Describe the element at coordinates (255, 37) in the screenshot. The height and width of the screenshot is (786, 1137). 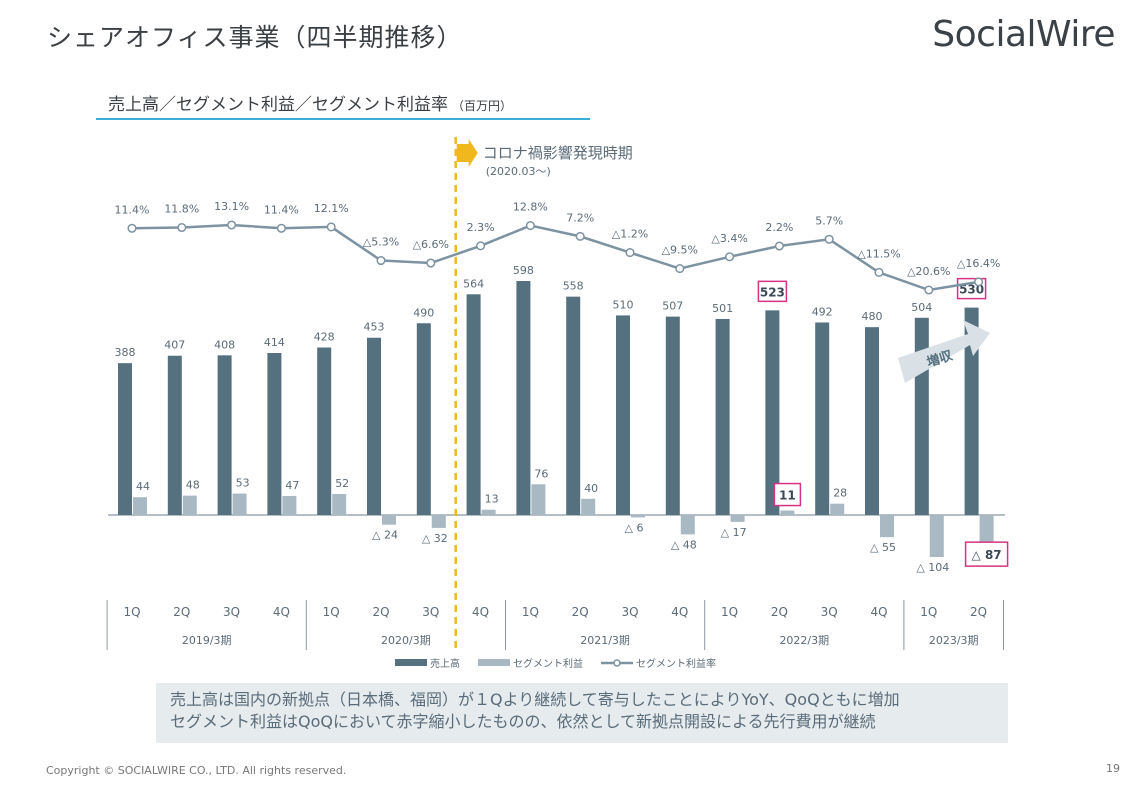
I see `page-title: シェアオフィス事業（四半期推移）` at that location.